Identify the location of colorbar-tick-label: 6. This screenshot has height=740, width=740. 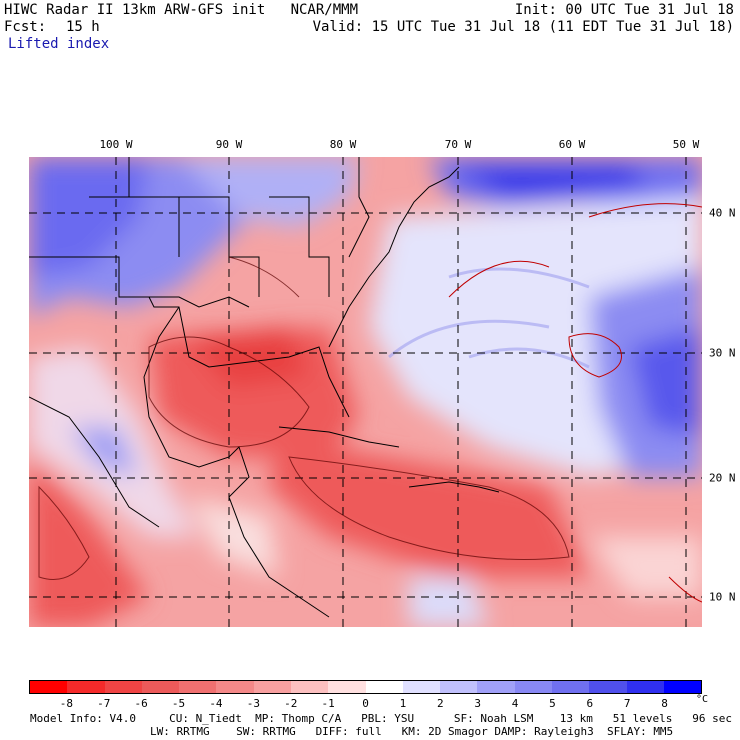
(590, 703).